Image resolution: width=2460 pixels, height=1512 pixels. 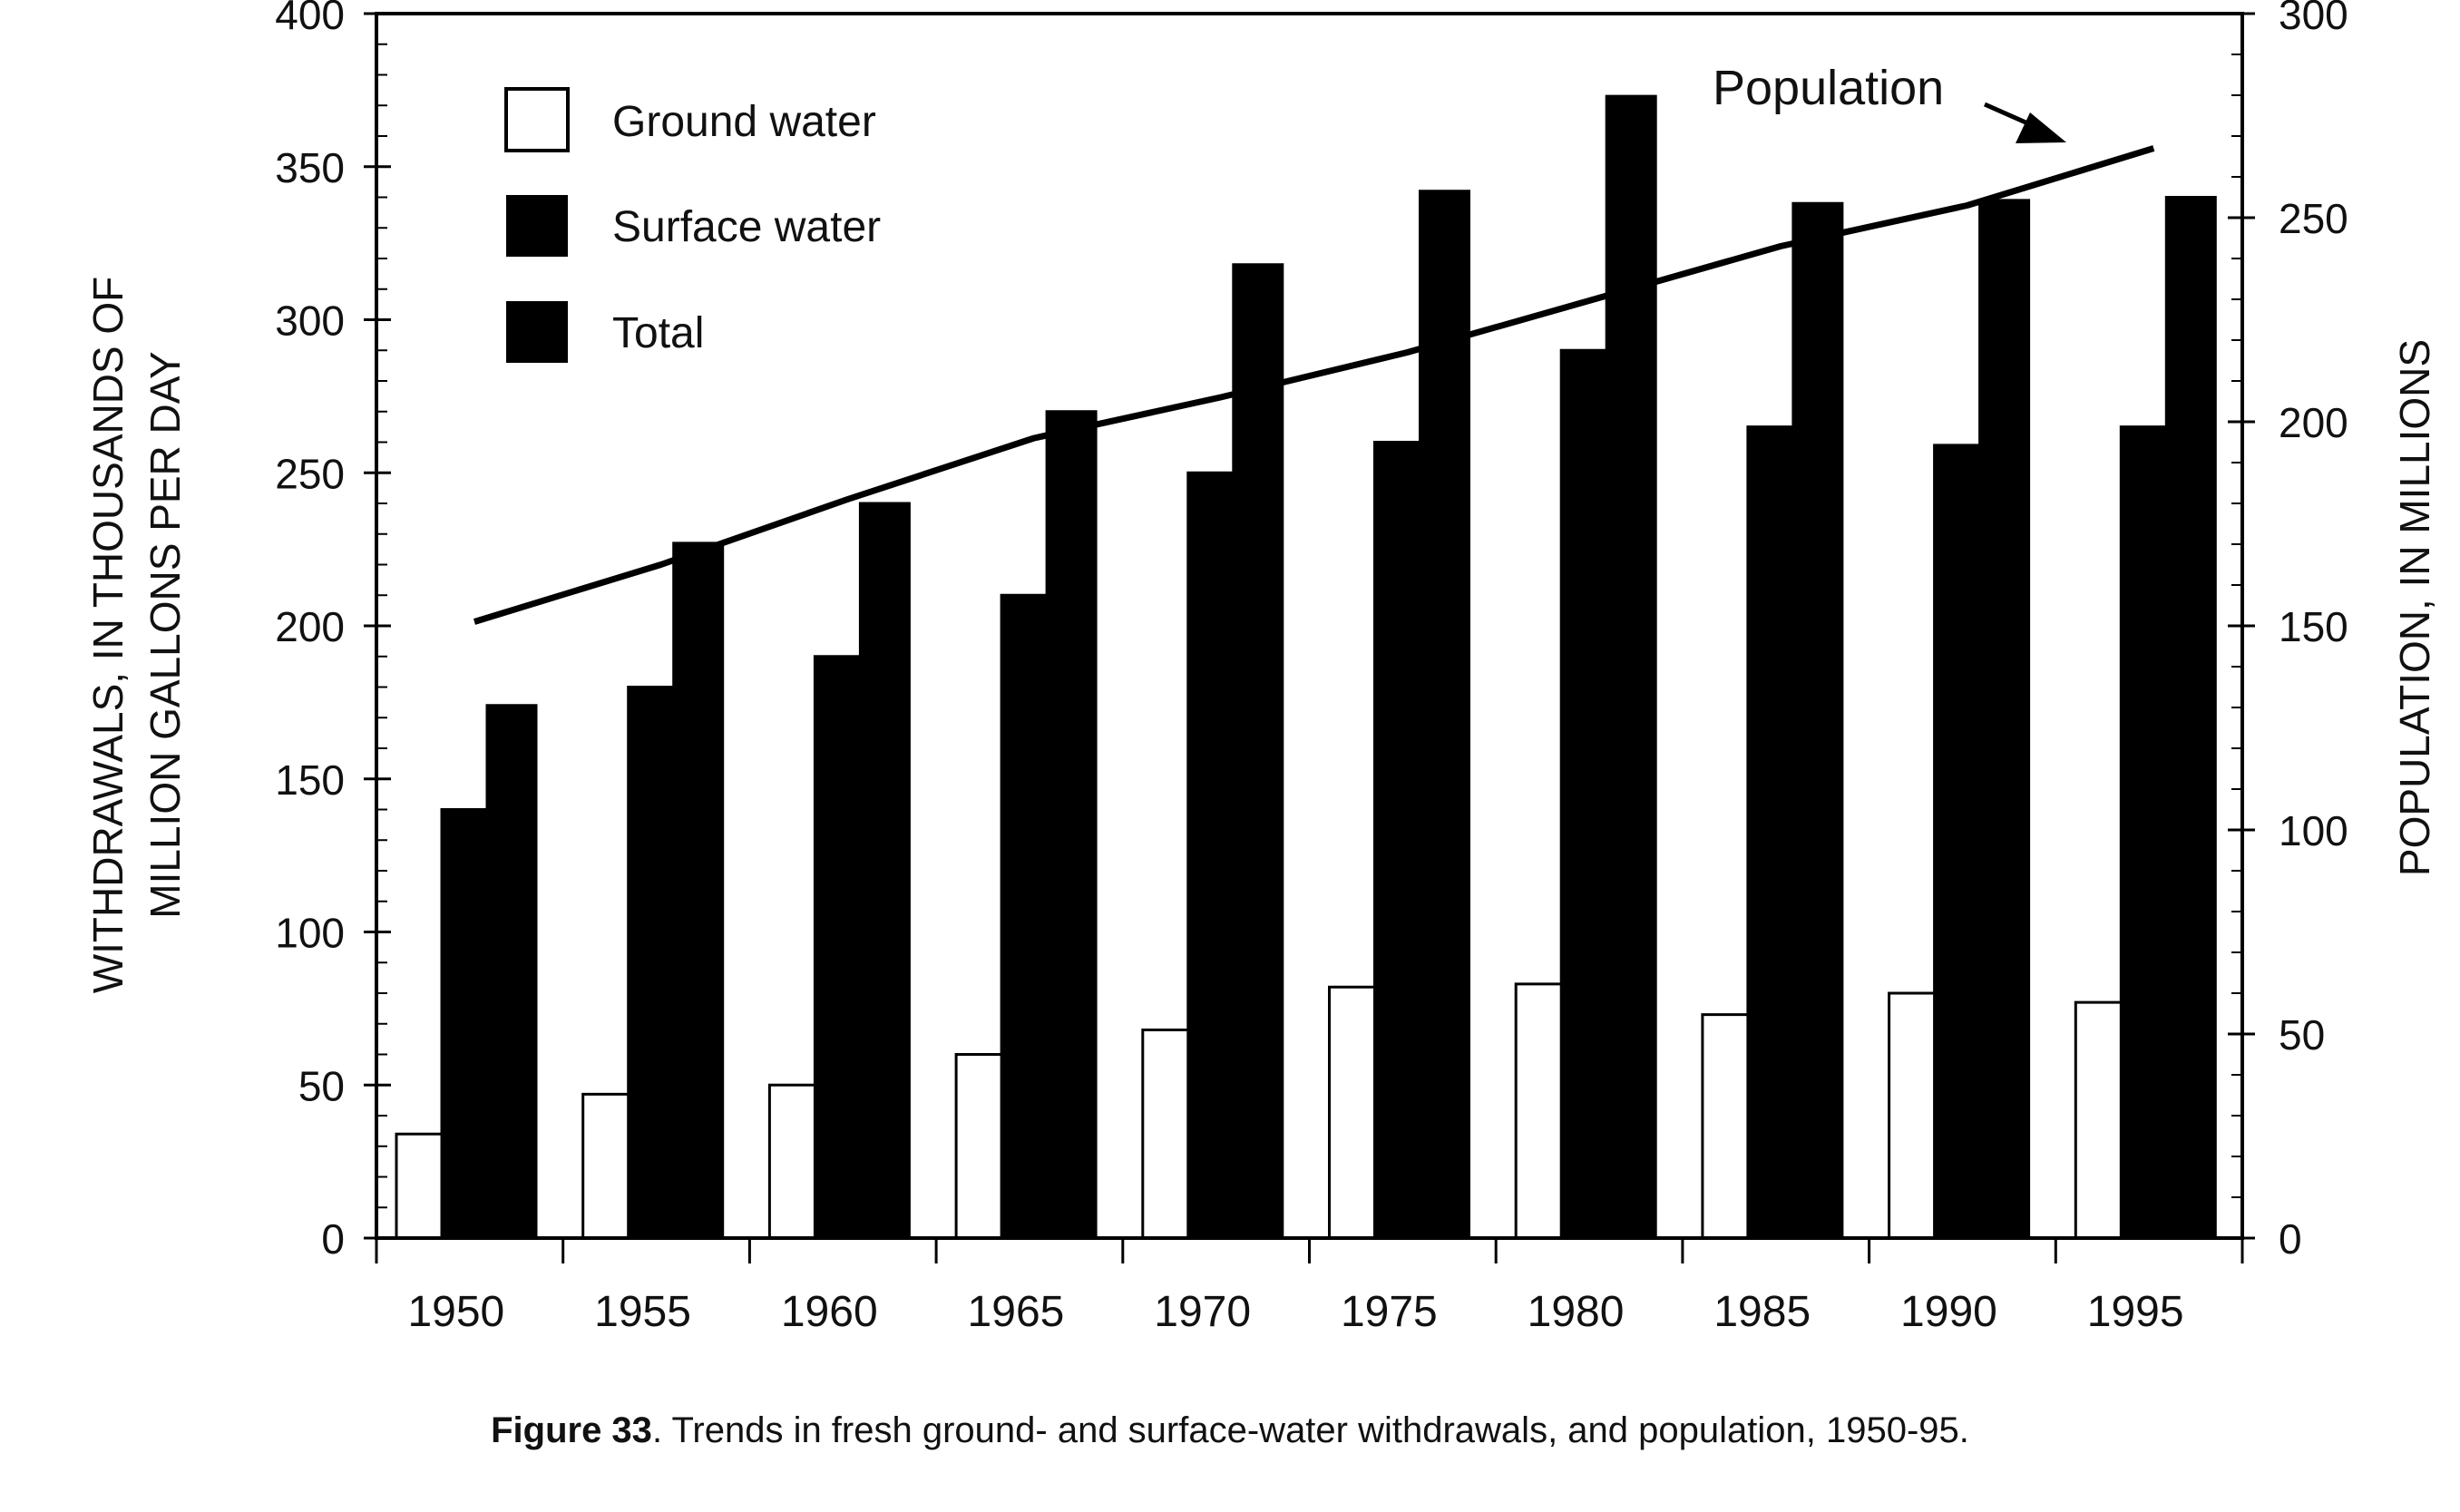 What do you see at coordinates (1960, 842) in the screenshot?
I see `bar-surface-water-1990` at bounding box center [1960, 842].